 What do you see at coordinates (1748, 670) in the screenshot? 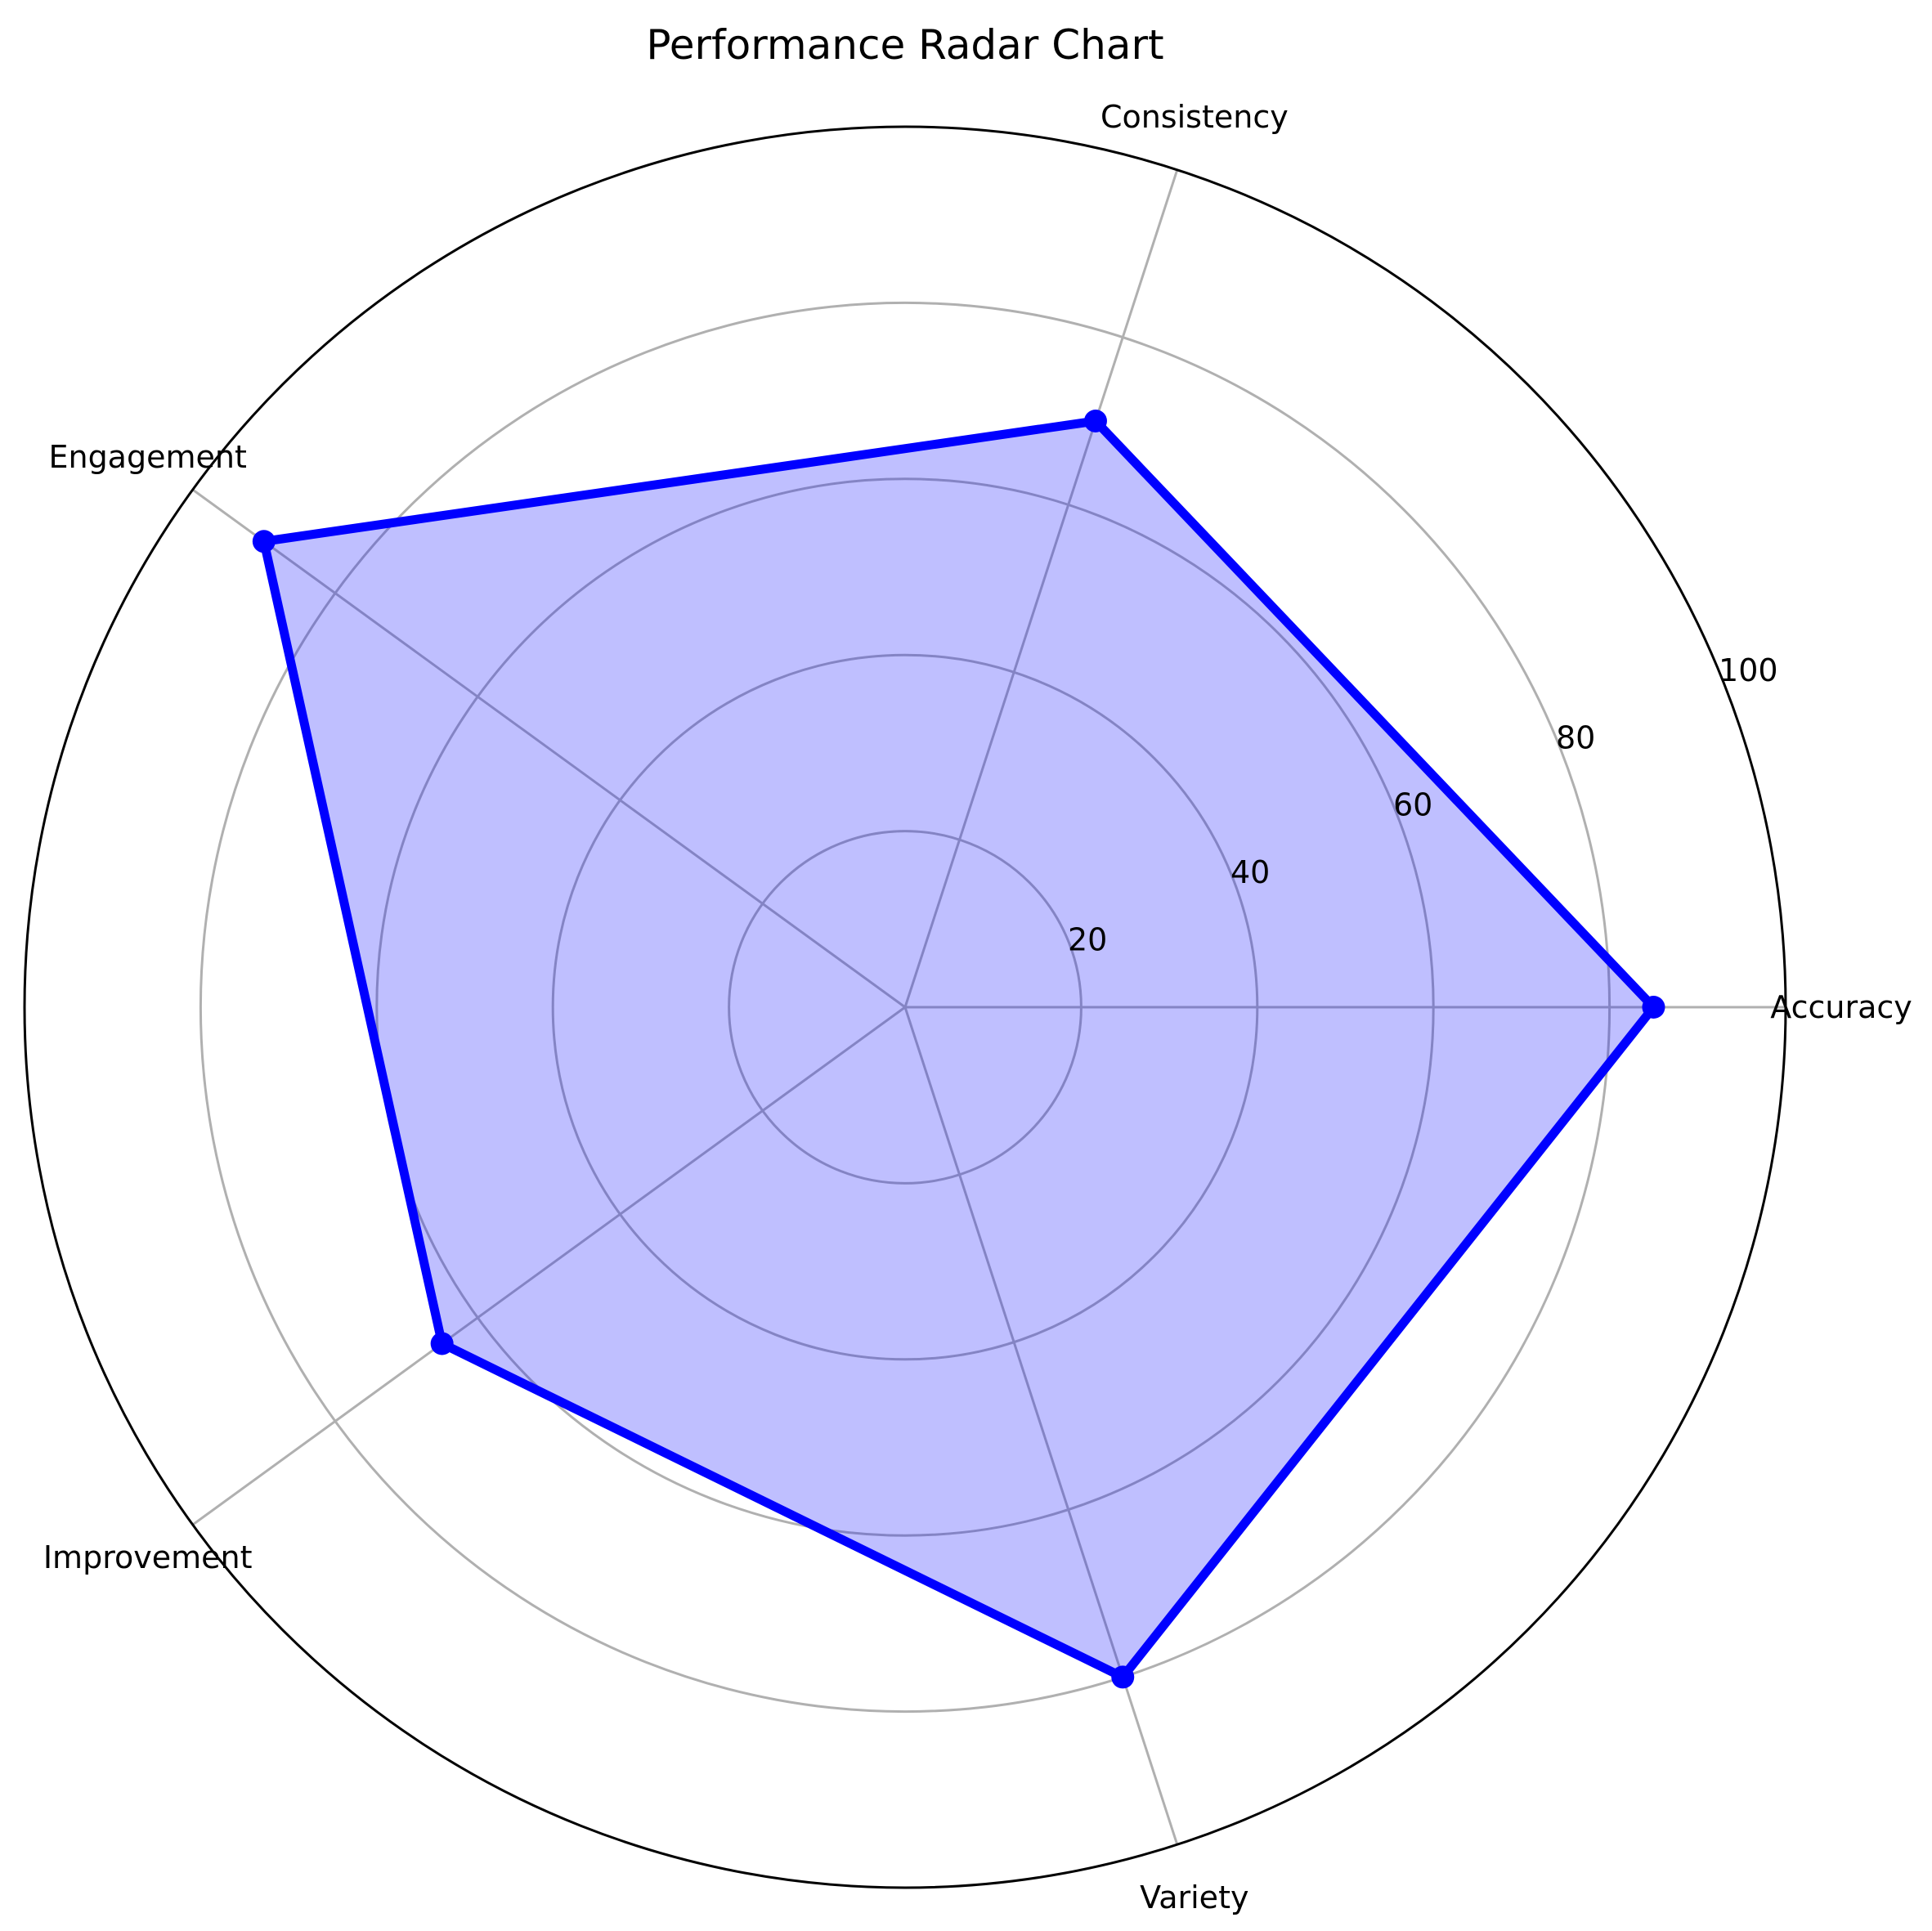
I see `r-tick-label: 100` at bounding box center [1748, 670].